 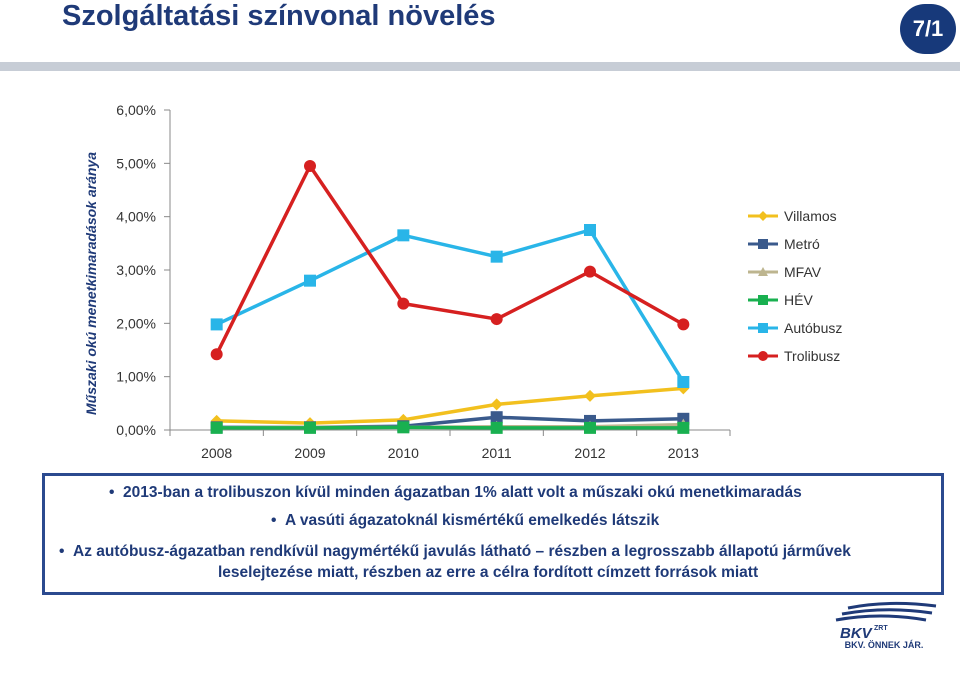 I want to click on bkv-logo: BKV ZRT BKV. ÖNNEK JÁR., so click(x=884, y=630).